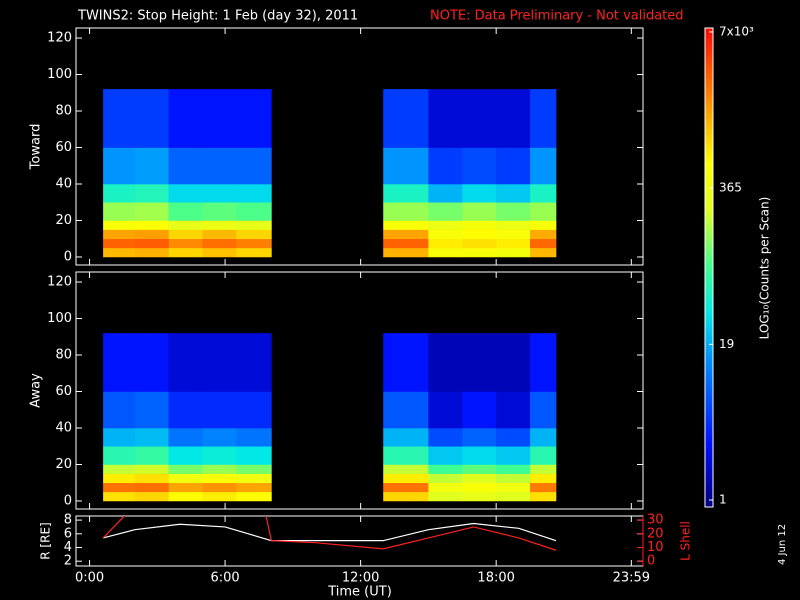  Describe the element at coordinates (36, 147) in the screenshot. I see `y-axis-label: Toward` at that location.